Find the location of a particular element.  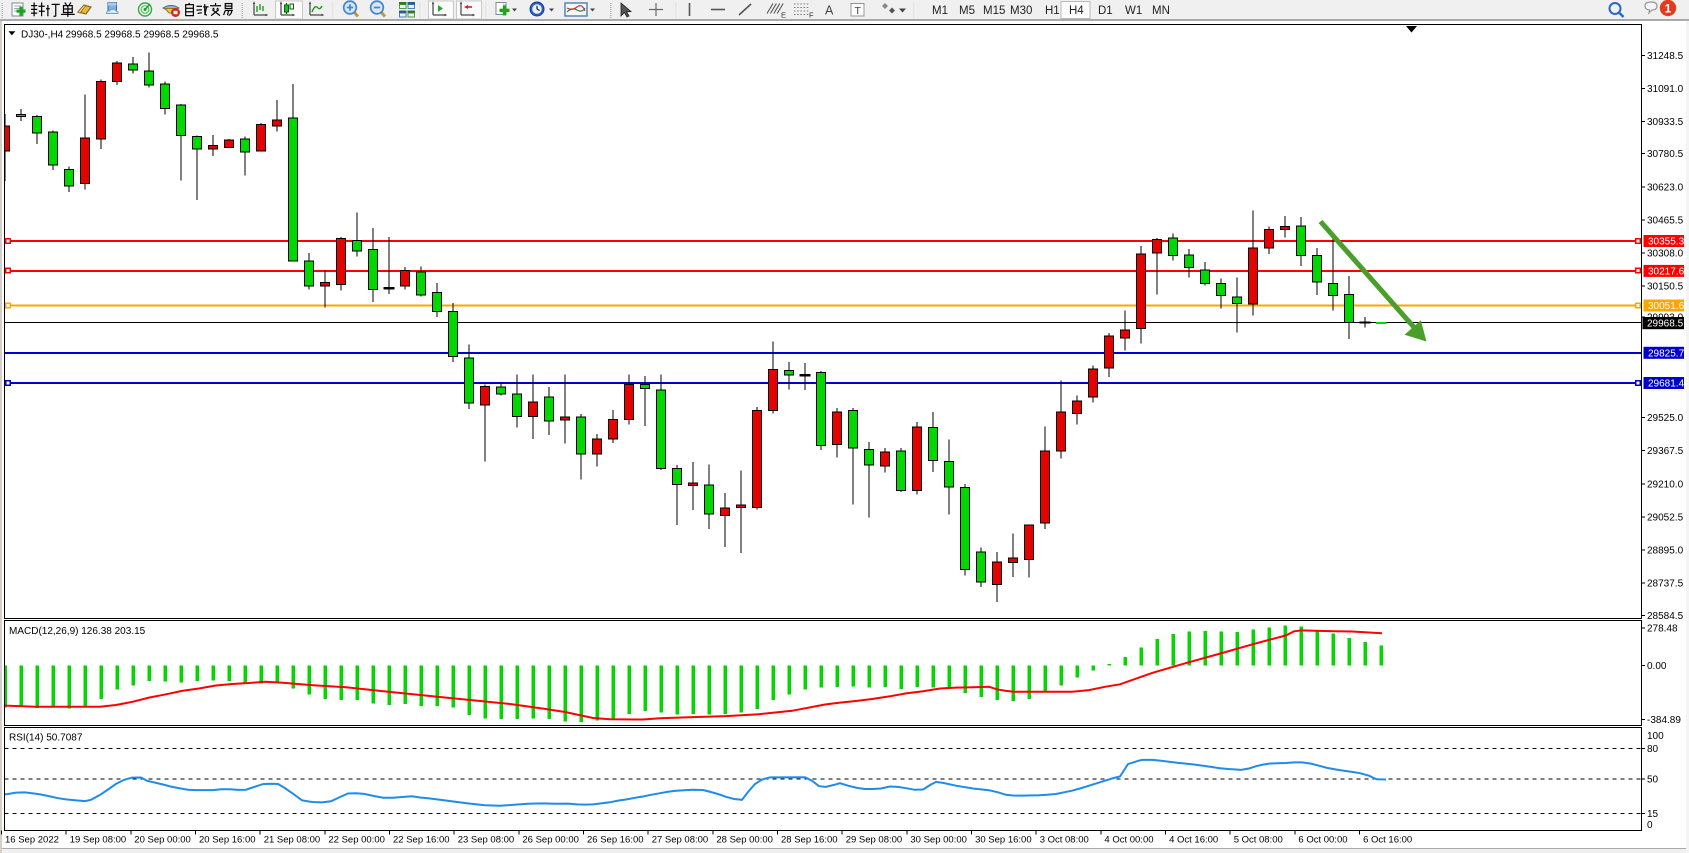

svg-text: 80 is located at coordinates (1653, 749).